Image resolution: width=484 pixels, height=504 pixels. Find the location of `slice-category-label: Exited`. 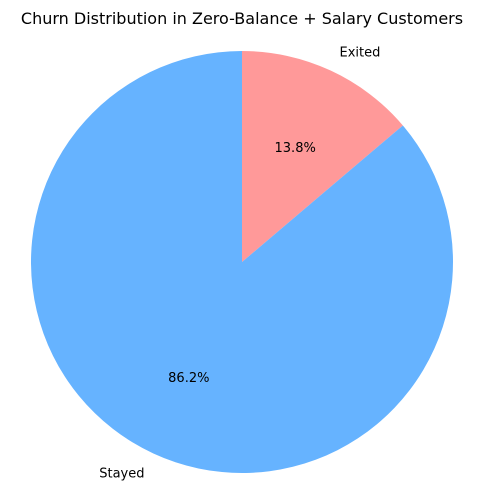

slice-category-label: Exited is located at coordinates (360, 52).